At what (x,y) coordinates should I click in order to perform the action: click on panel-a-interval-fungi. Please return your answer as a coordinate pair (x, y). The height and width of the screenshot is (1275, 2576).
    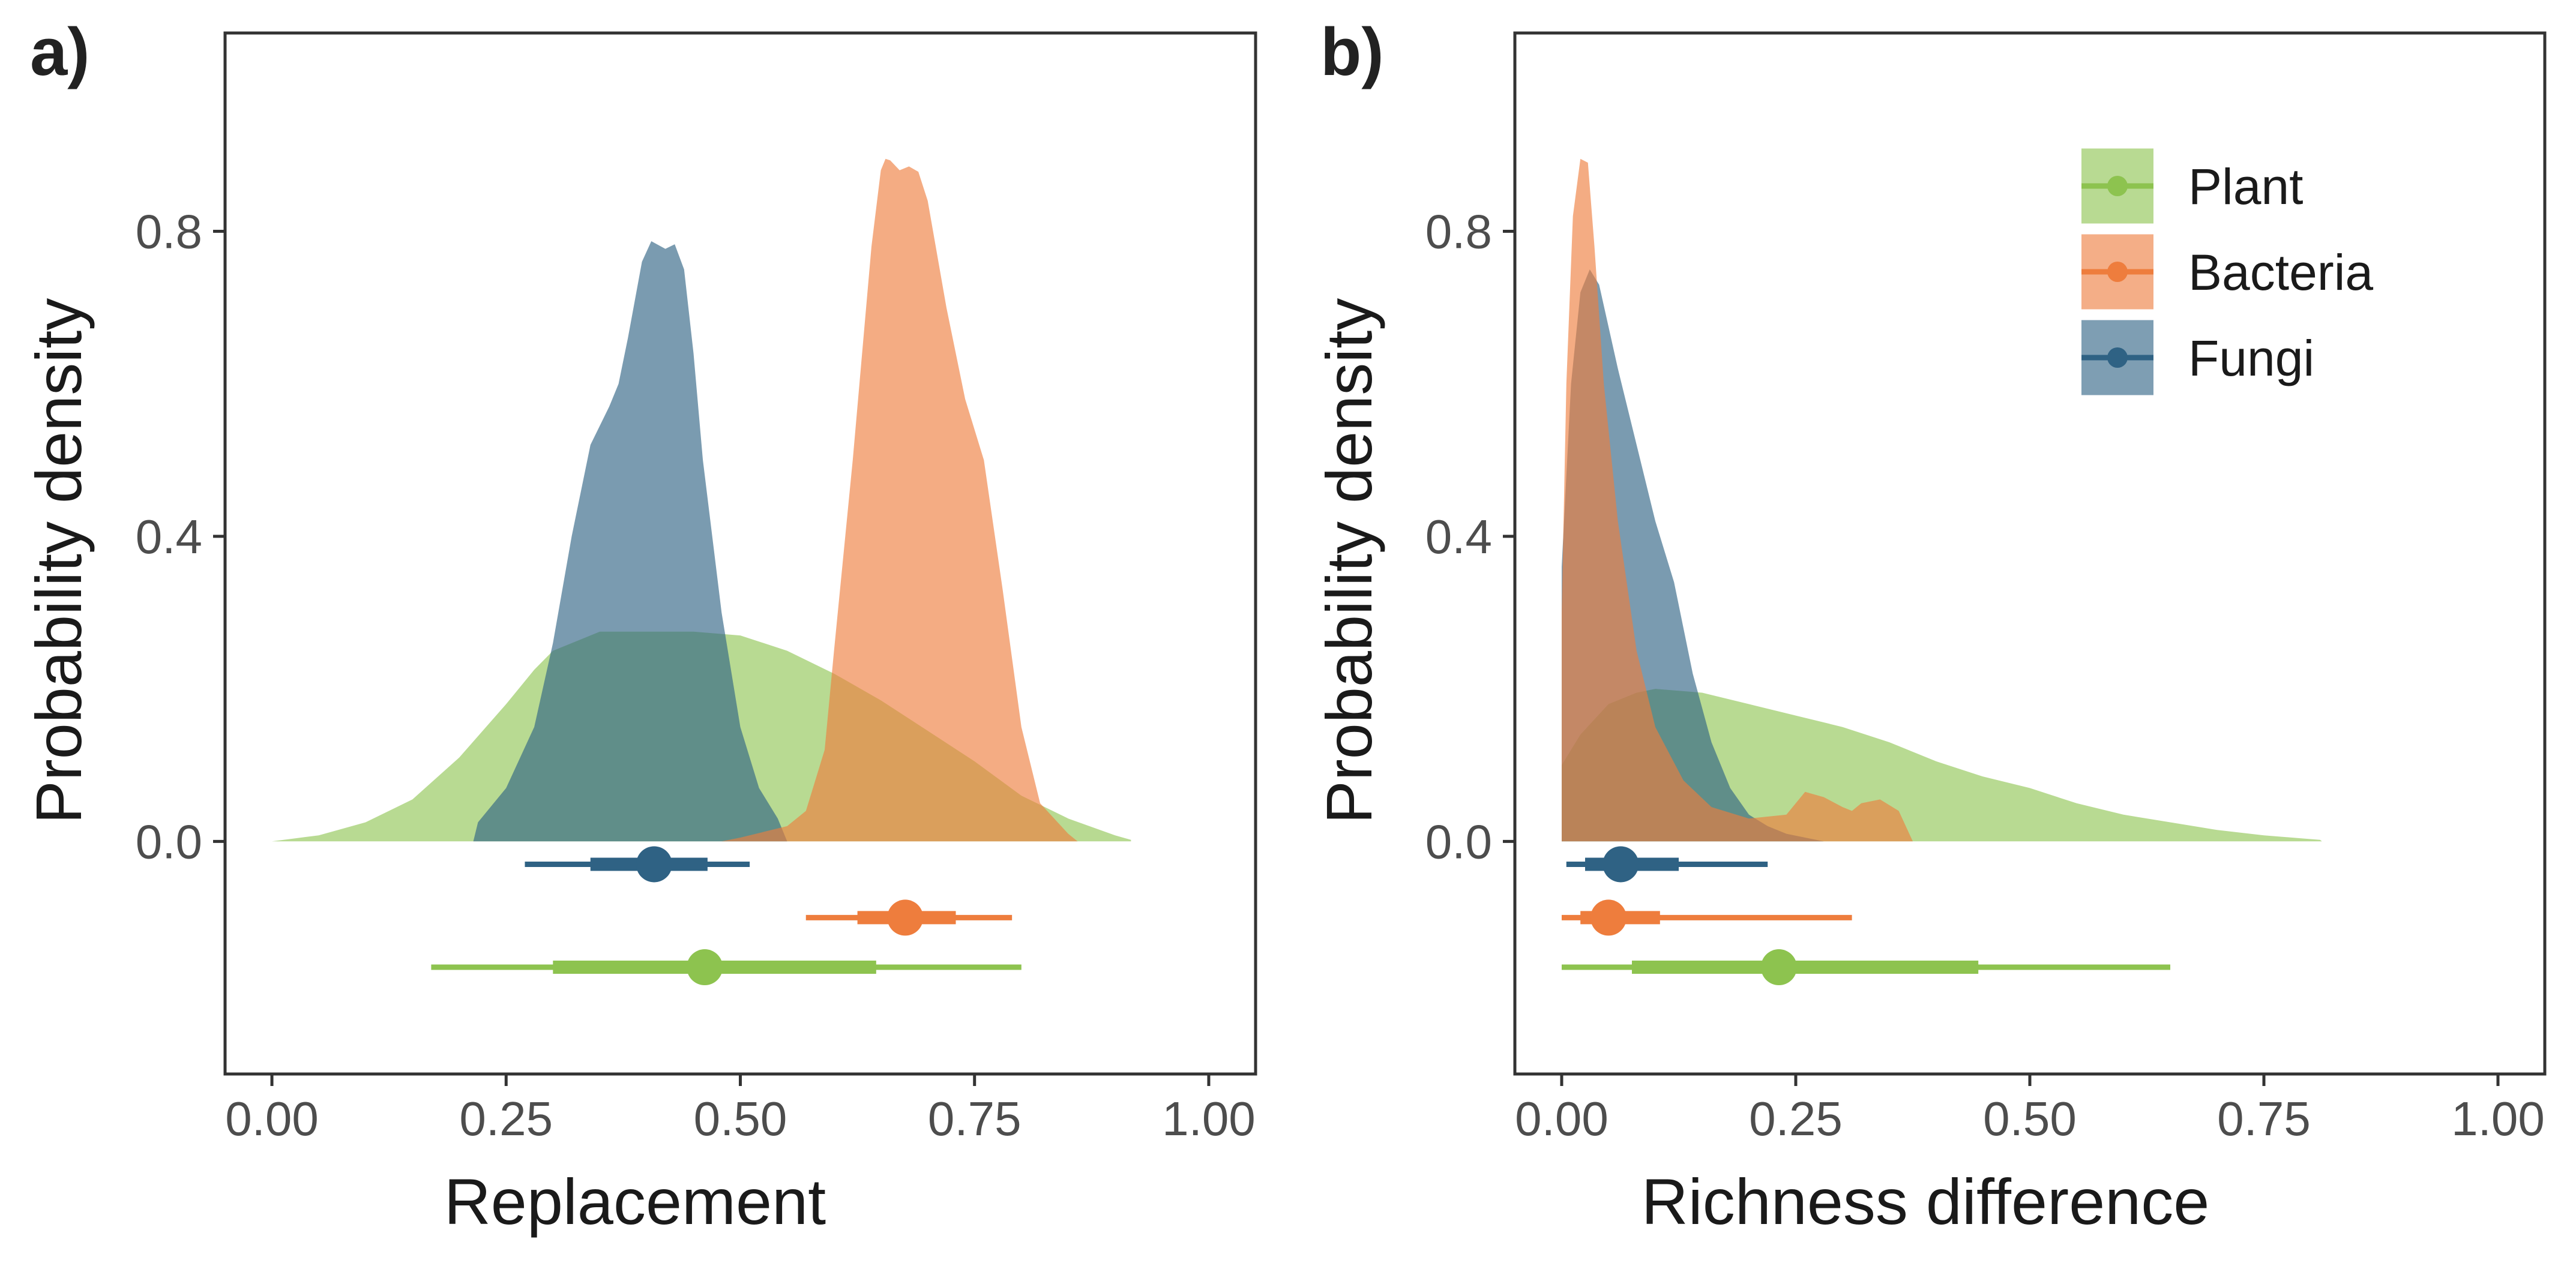
    Looking at the image, I should click on (637, 865).